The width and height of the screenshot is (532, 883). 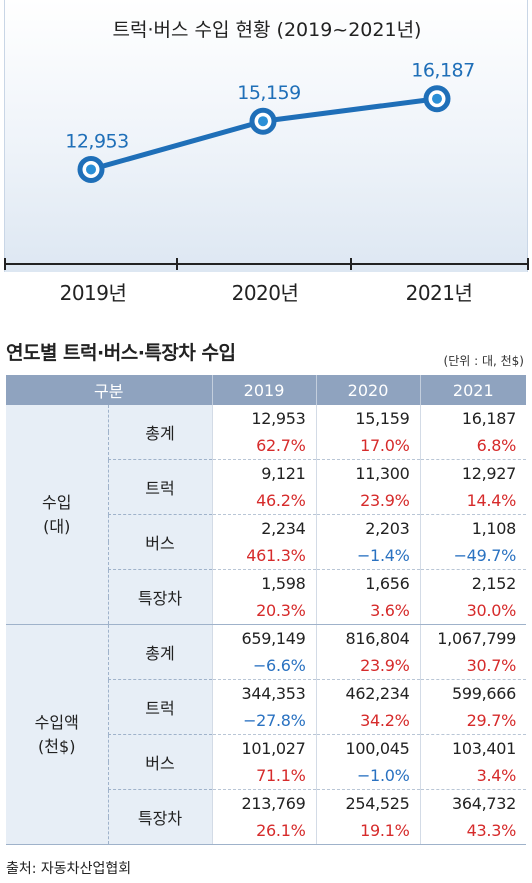 What do you see at coordinates (473, 638) in the screenshot?
I see `value-cell: 1,067,799` at bounding box center [473, 638].